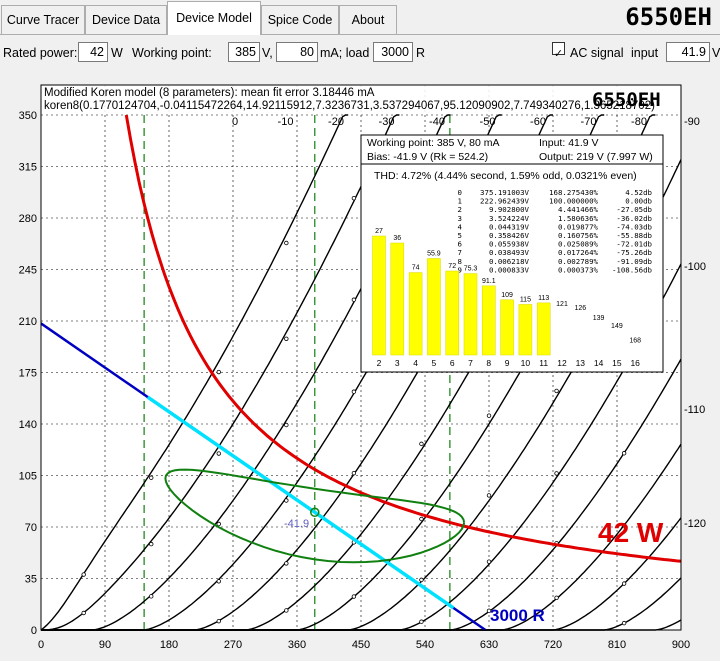 The height and width of the screenshot is (661, 720). Describe the element at coordinates (434, 363) in the screenshot. I see `harmonic-category-label: 5` at that location.